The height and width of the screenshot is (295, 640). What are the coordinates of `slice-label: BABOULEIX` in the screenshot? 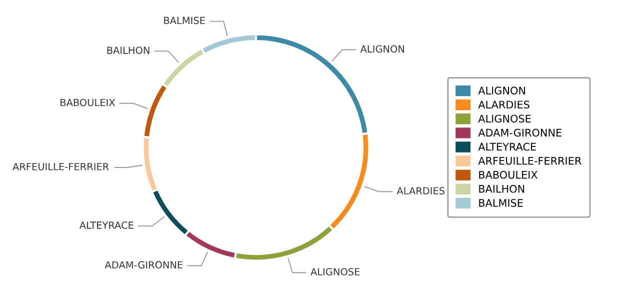 It's located at (87, 102).